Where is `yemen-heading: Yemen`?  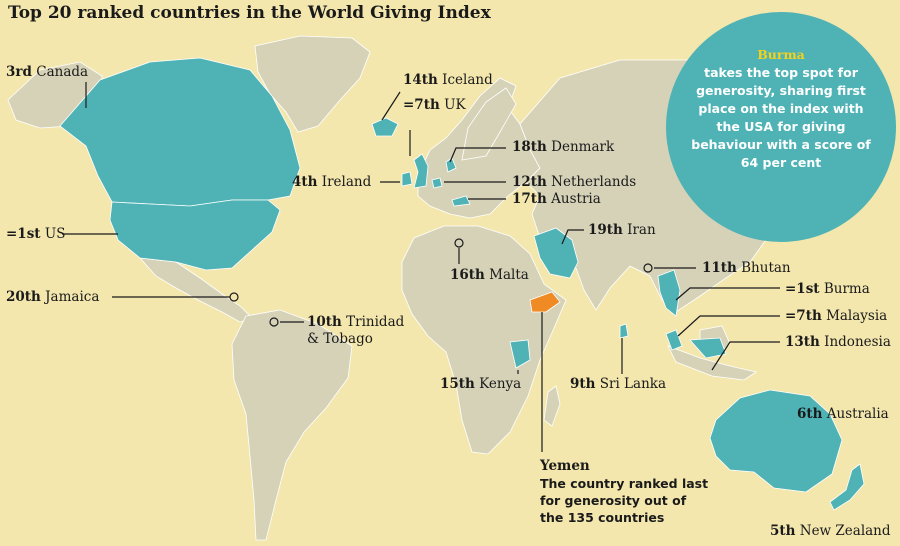 yemen-heading: Yemen is located at coordinates (565, 466).